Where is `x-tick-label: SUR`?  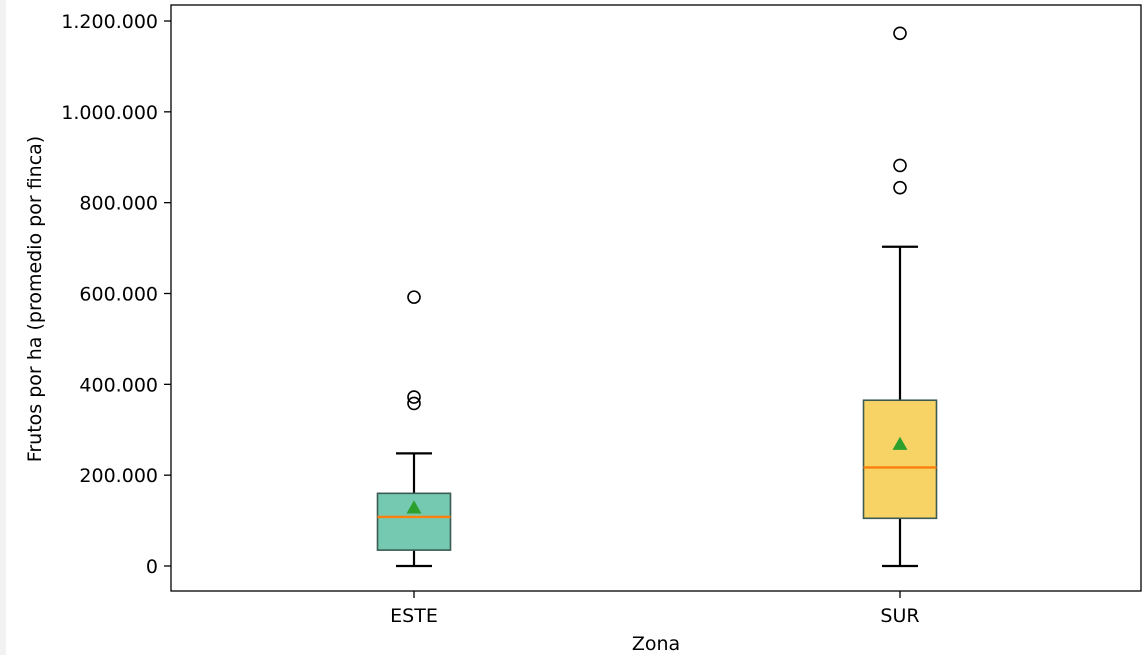
x-tick-label: SUR is located at coordinates (899, 616).